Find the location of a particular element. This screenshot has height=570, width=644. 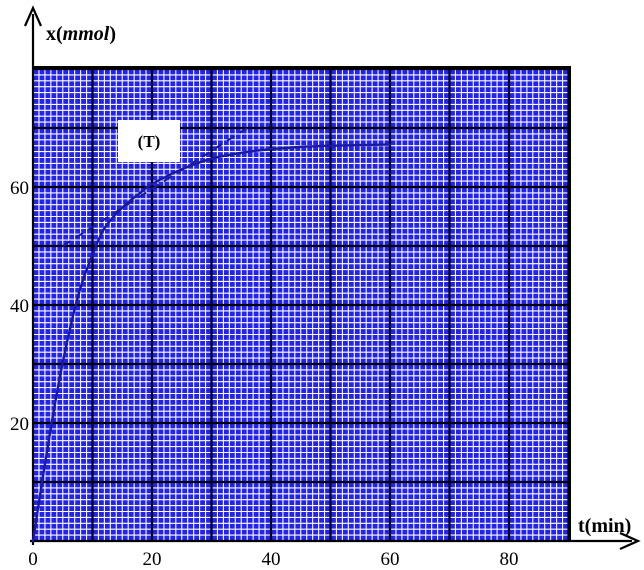

x-tick-label: 0 is located at coordinates (33, 559).